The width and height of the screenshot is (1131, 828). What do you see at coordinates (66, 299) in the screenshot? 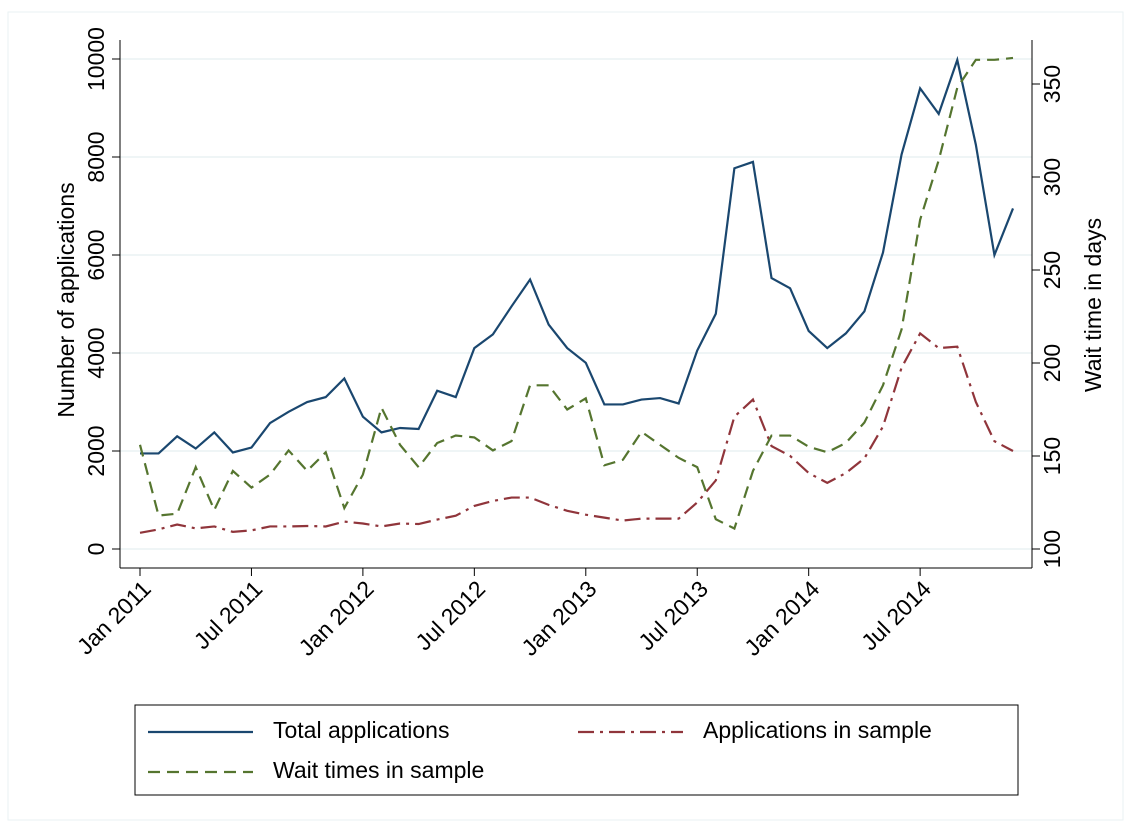
I see `y-axis-title: Number of applications` at bounding box center [66, 299].